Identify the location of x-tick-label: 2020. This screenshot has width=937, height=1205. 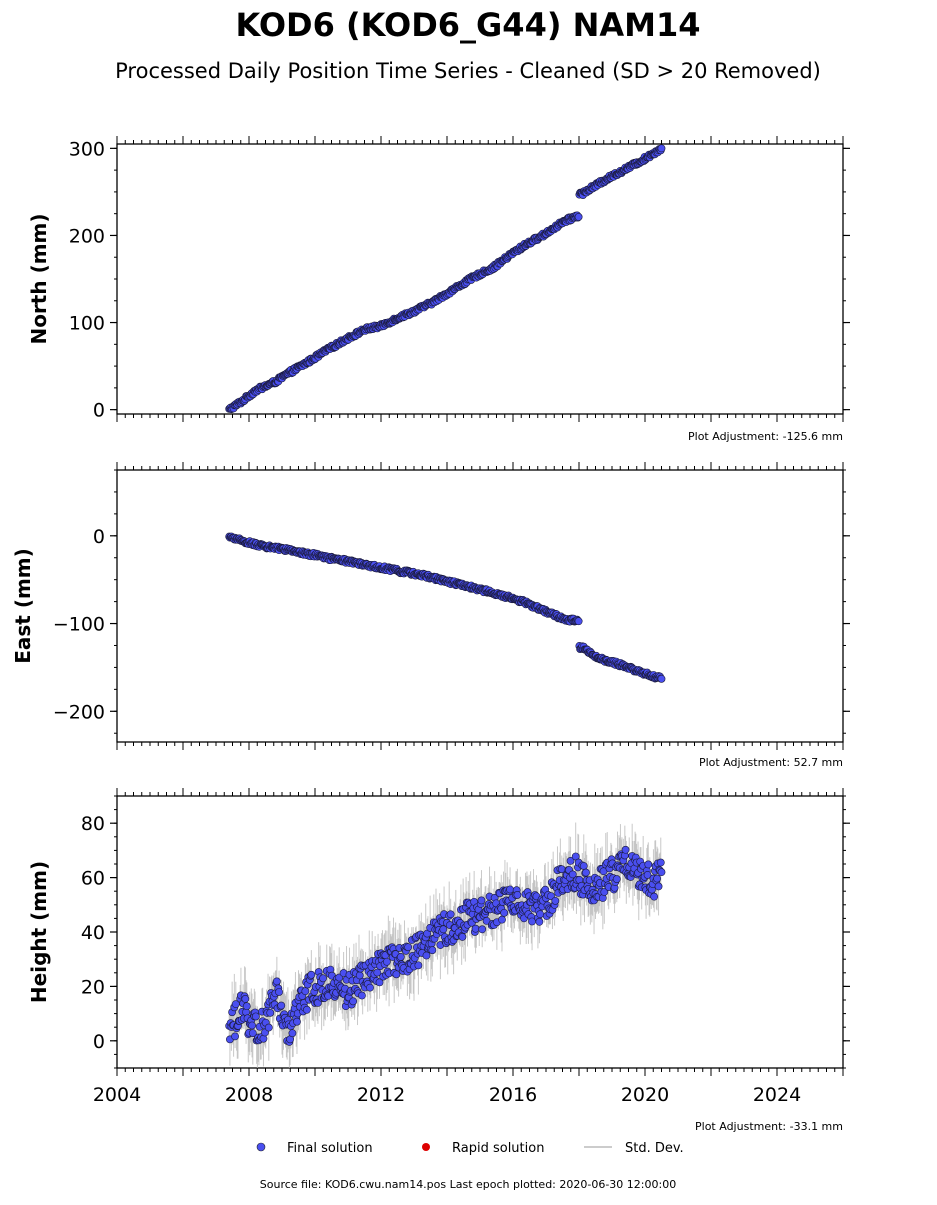
(645, 1095).